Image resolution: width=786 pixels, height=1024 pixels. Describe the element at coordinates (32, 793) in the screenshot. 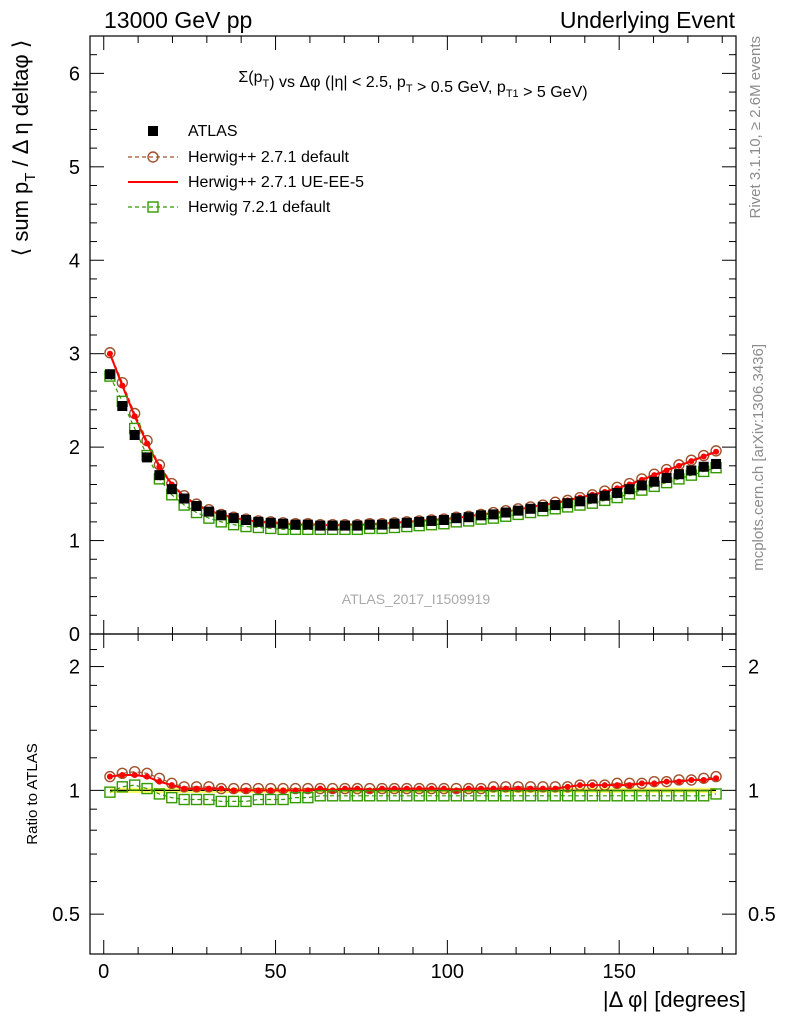

I see `ratio-y-axis-label: Ratio to ATLAS` at that location.